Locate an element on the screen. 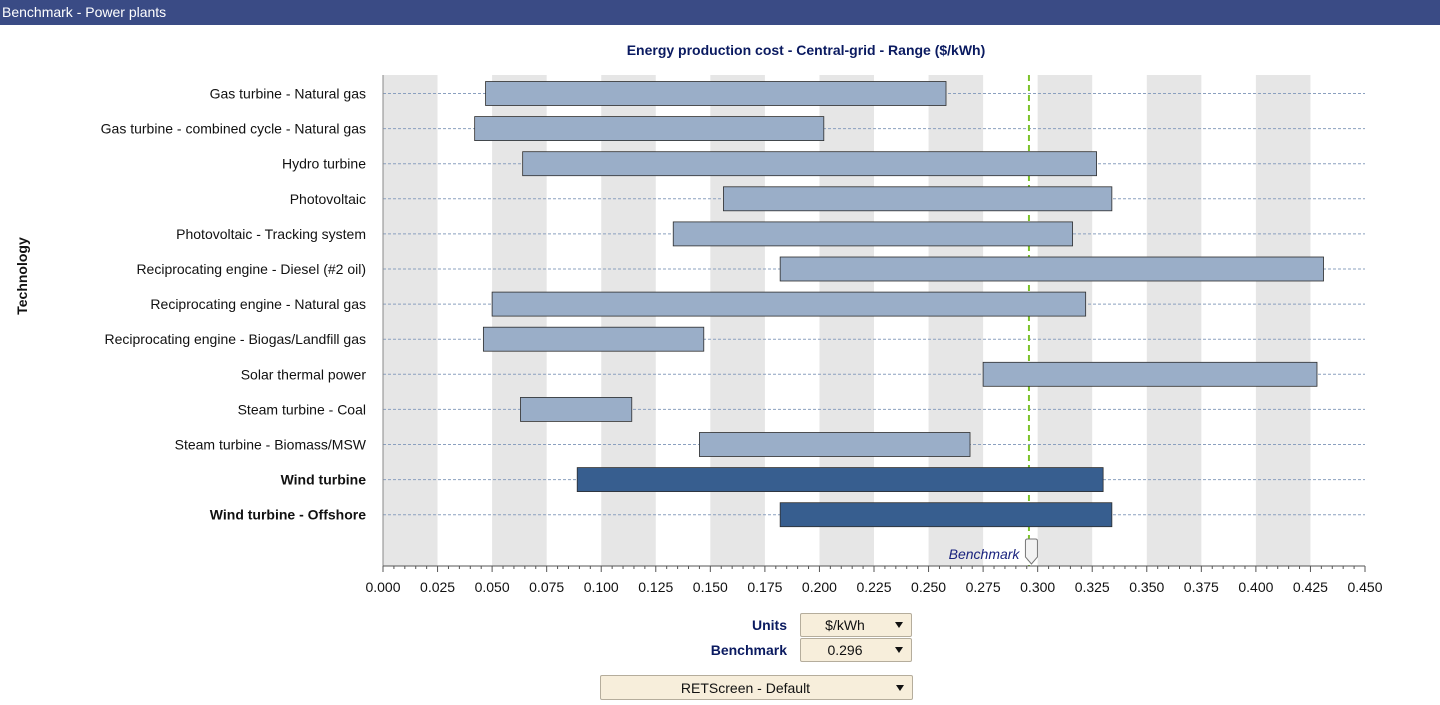  category-label: Wind turbine - Offshore is located at coordinates (288, 515).